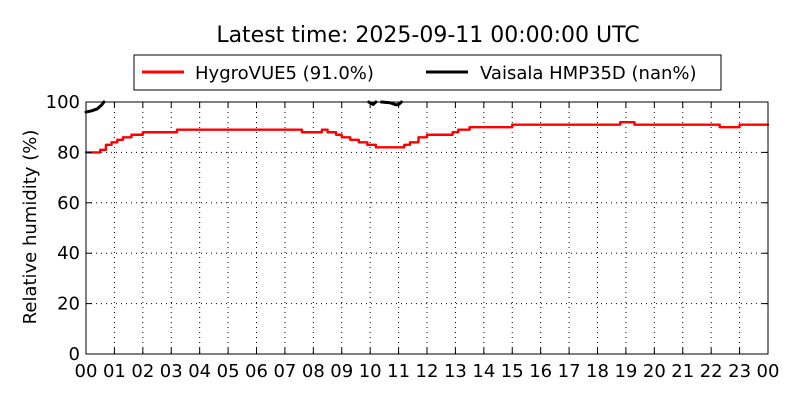 This screenshot has width=800, height=400. Describe the element at coordinates (256, 371) in the screenshot. I see `x-tick-label: 06` at that location.